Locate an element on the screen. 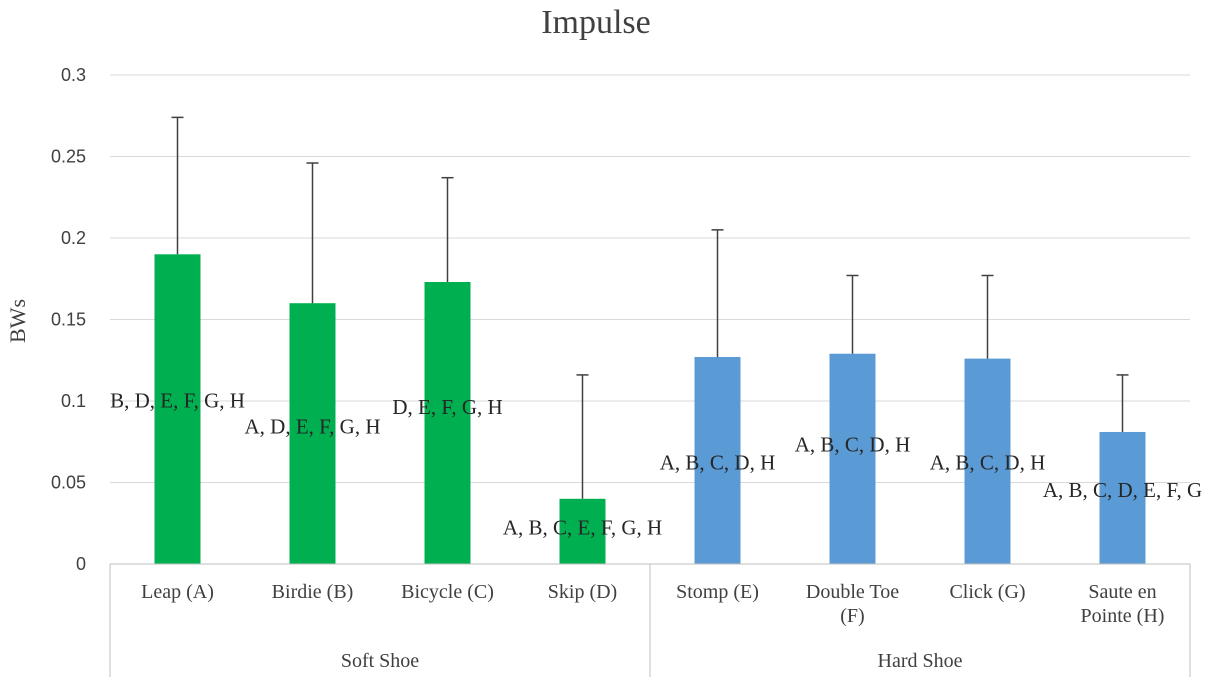 The image size is (1223, 677). group-label: Hard Shoe is located at coordinates (920, 661).